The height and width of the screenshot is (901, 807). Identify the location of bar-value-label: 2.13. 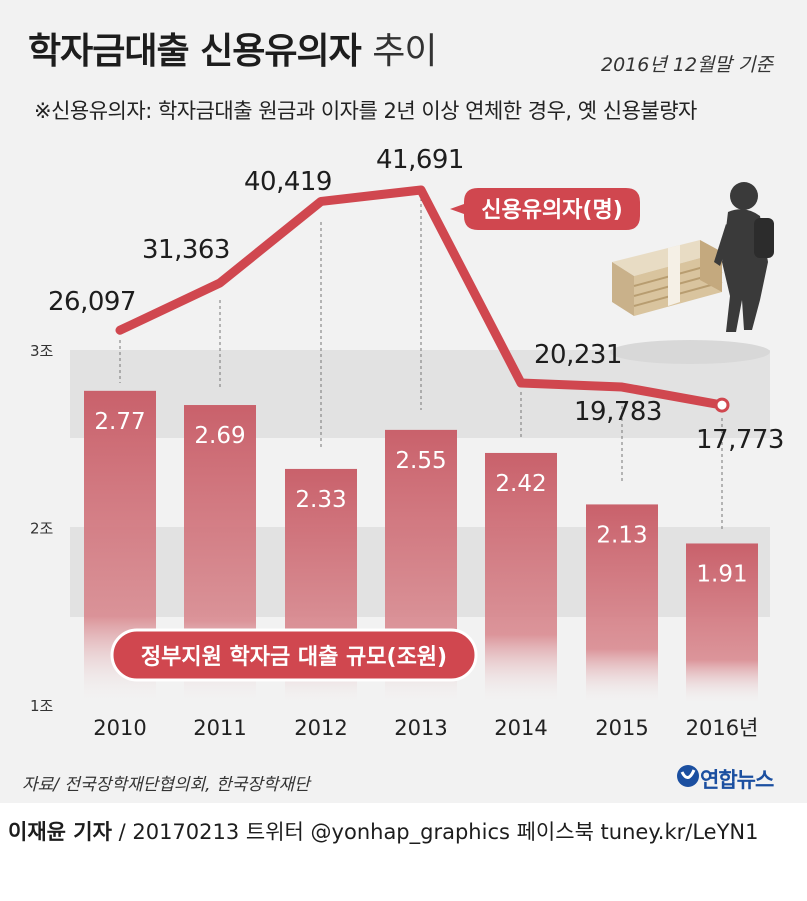
(621, 535).